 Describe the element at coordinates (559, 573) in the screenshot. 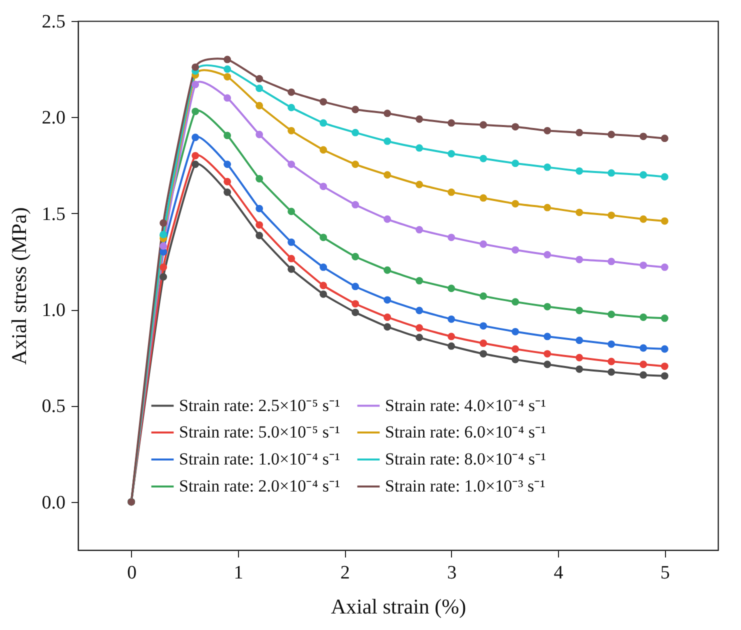

I see `x-tick-label: 4` at that location.